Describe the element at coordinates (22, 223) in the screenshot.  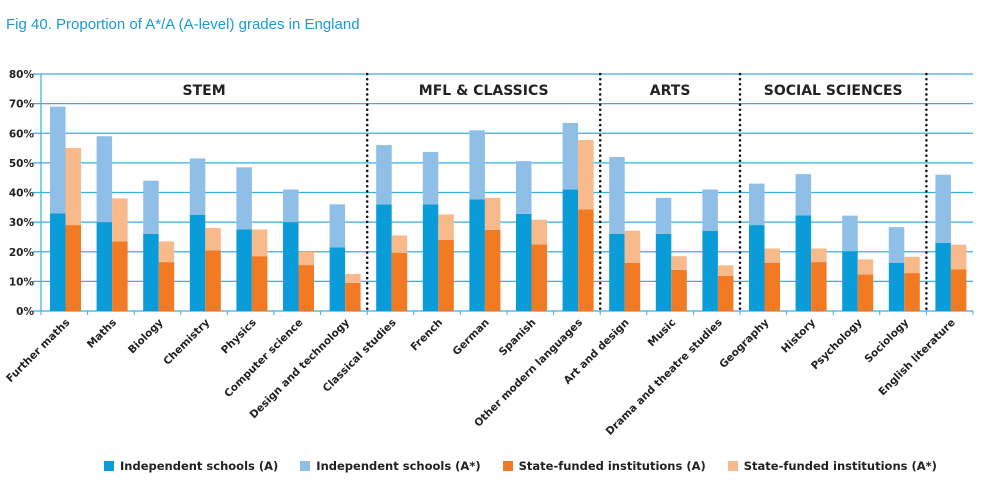
I see `y-tick-label: 30%` at that location.